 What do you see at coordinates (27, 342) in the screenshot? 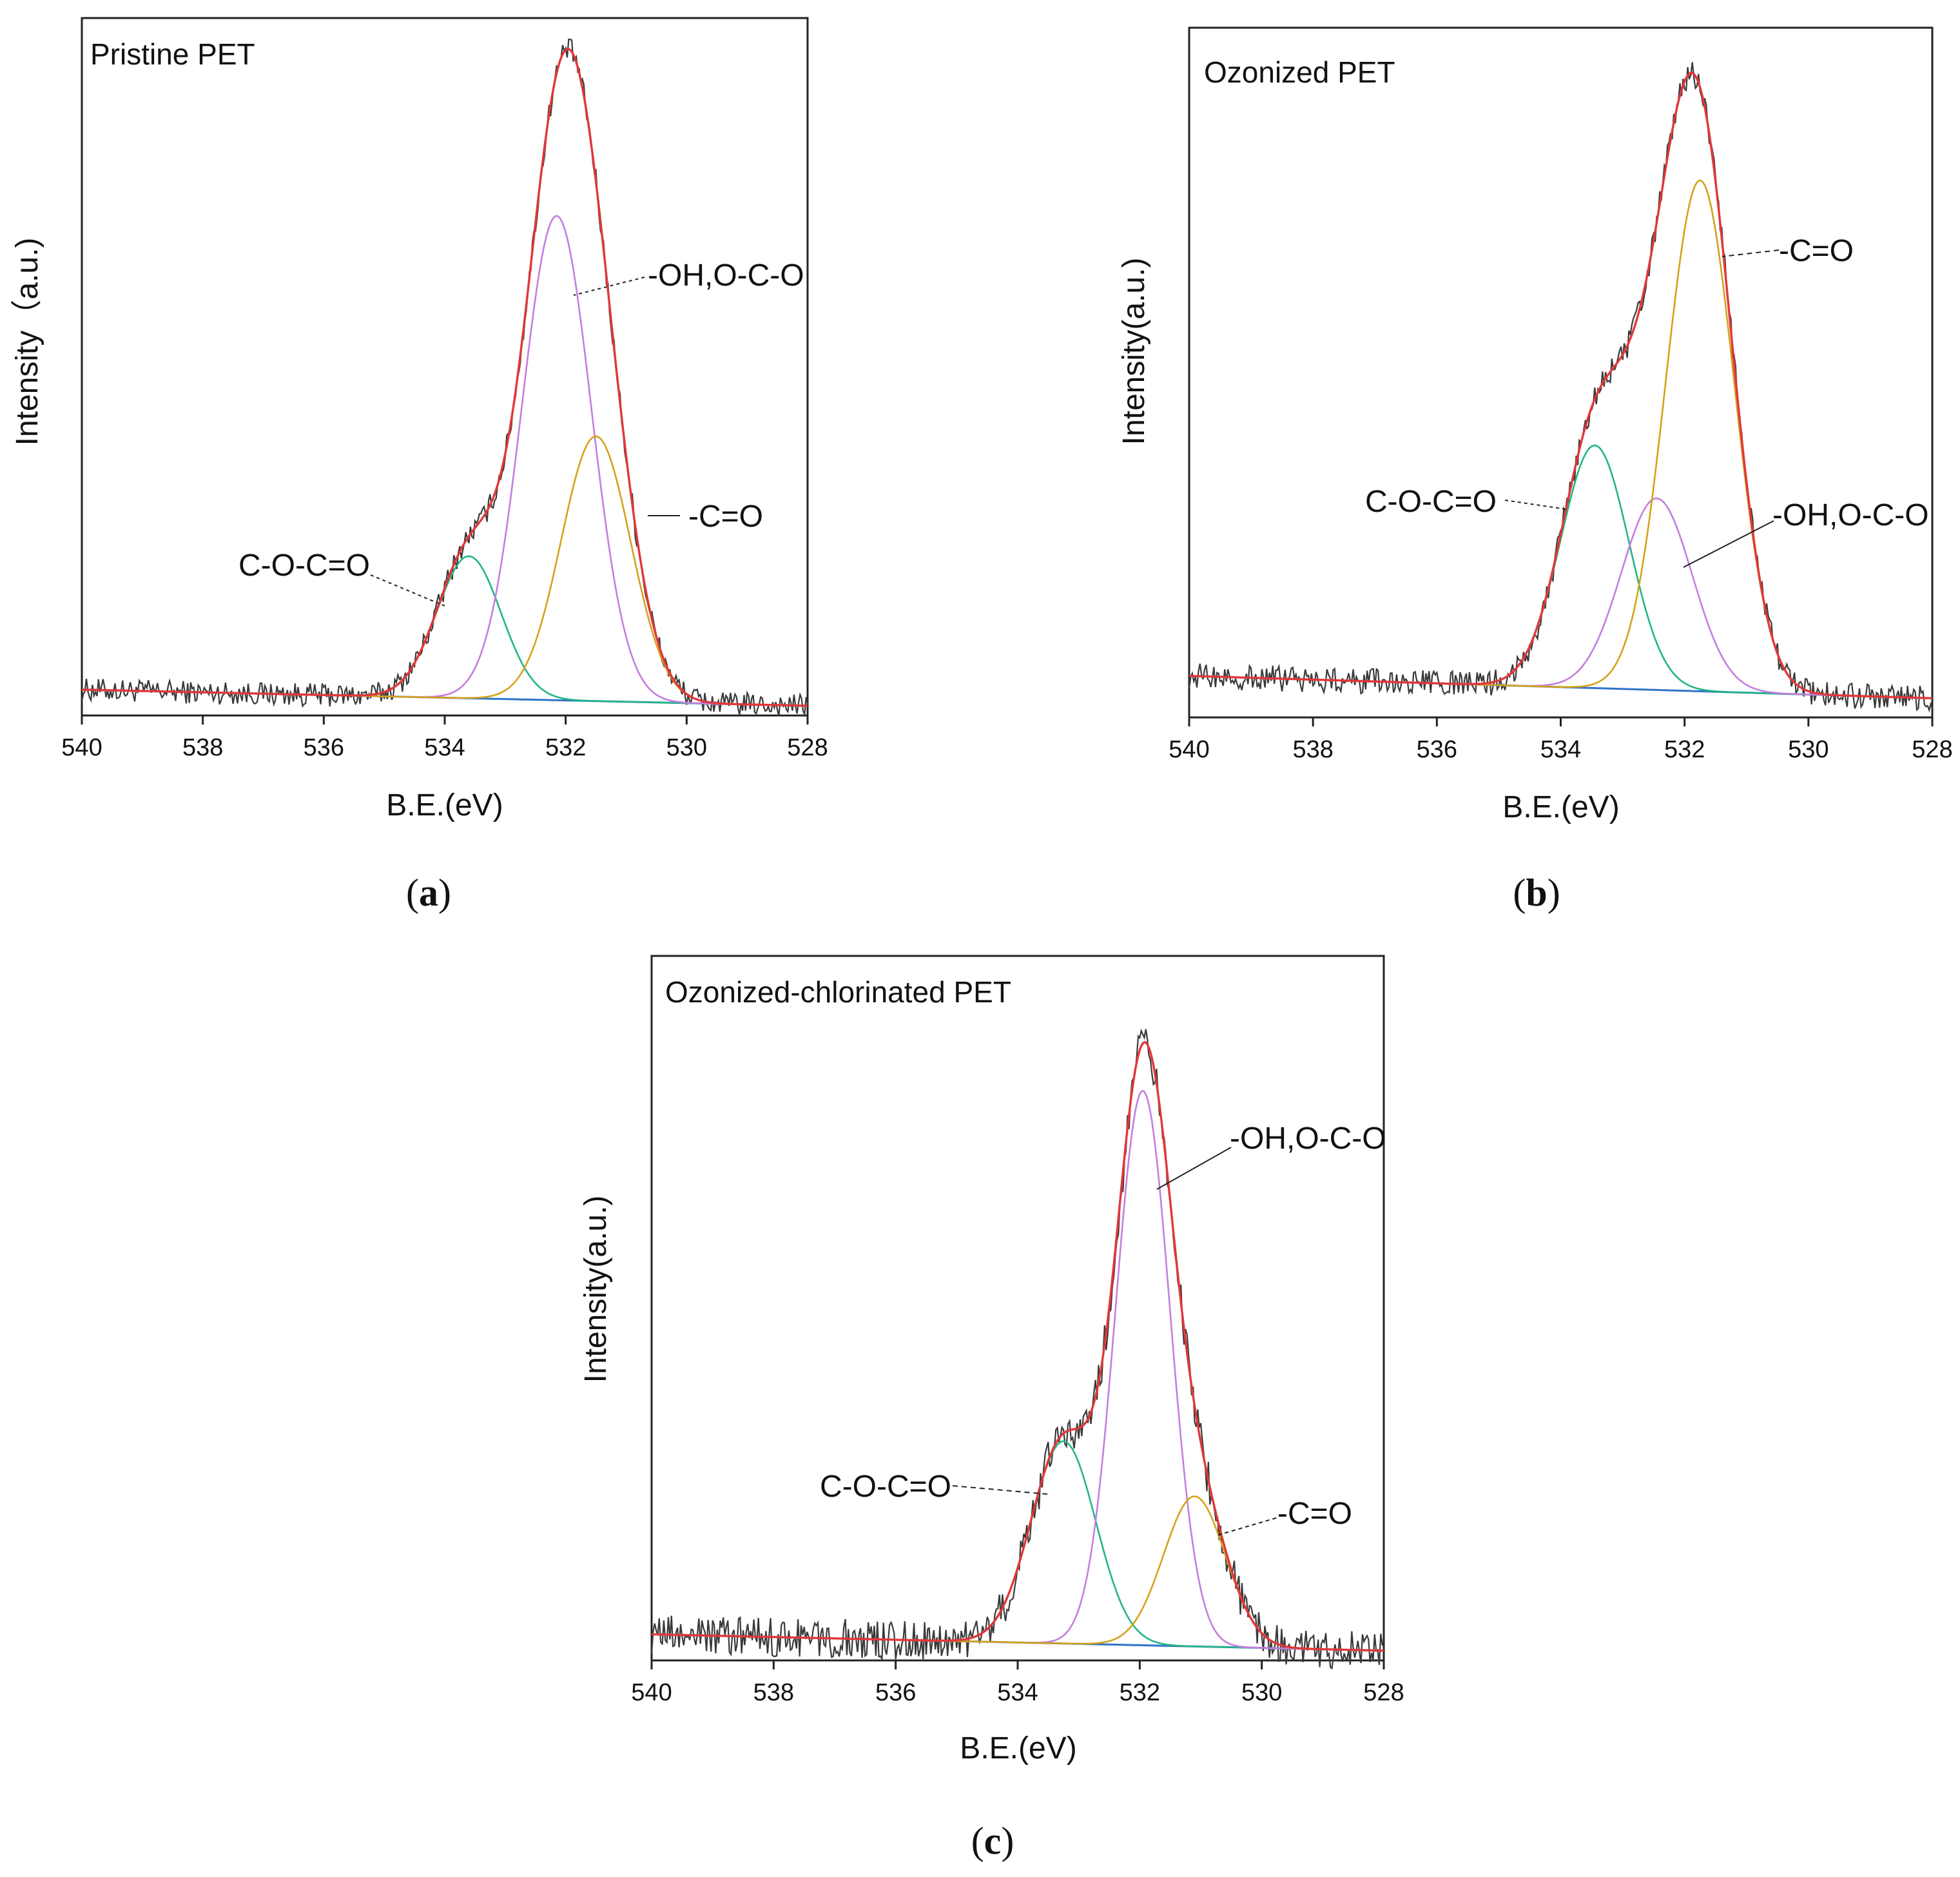
I see `y-axis-label: Intensity（a.u.)` at bounding box center [27, 342].